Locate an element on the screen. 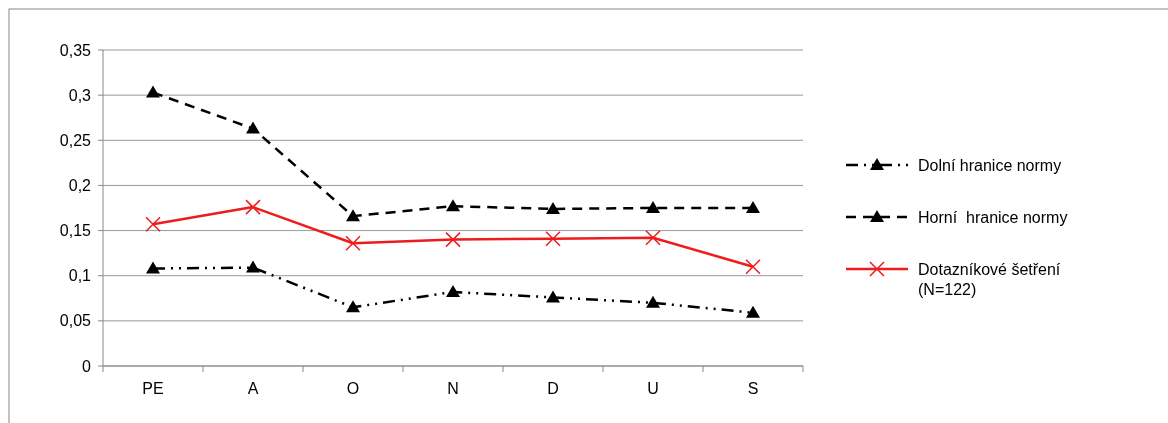 The height and width of the screenshot is (423, 1168). x-tick-label: PE is located at coordinates (153, 388).